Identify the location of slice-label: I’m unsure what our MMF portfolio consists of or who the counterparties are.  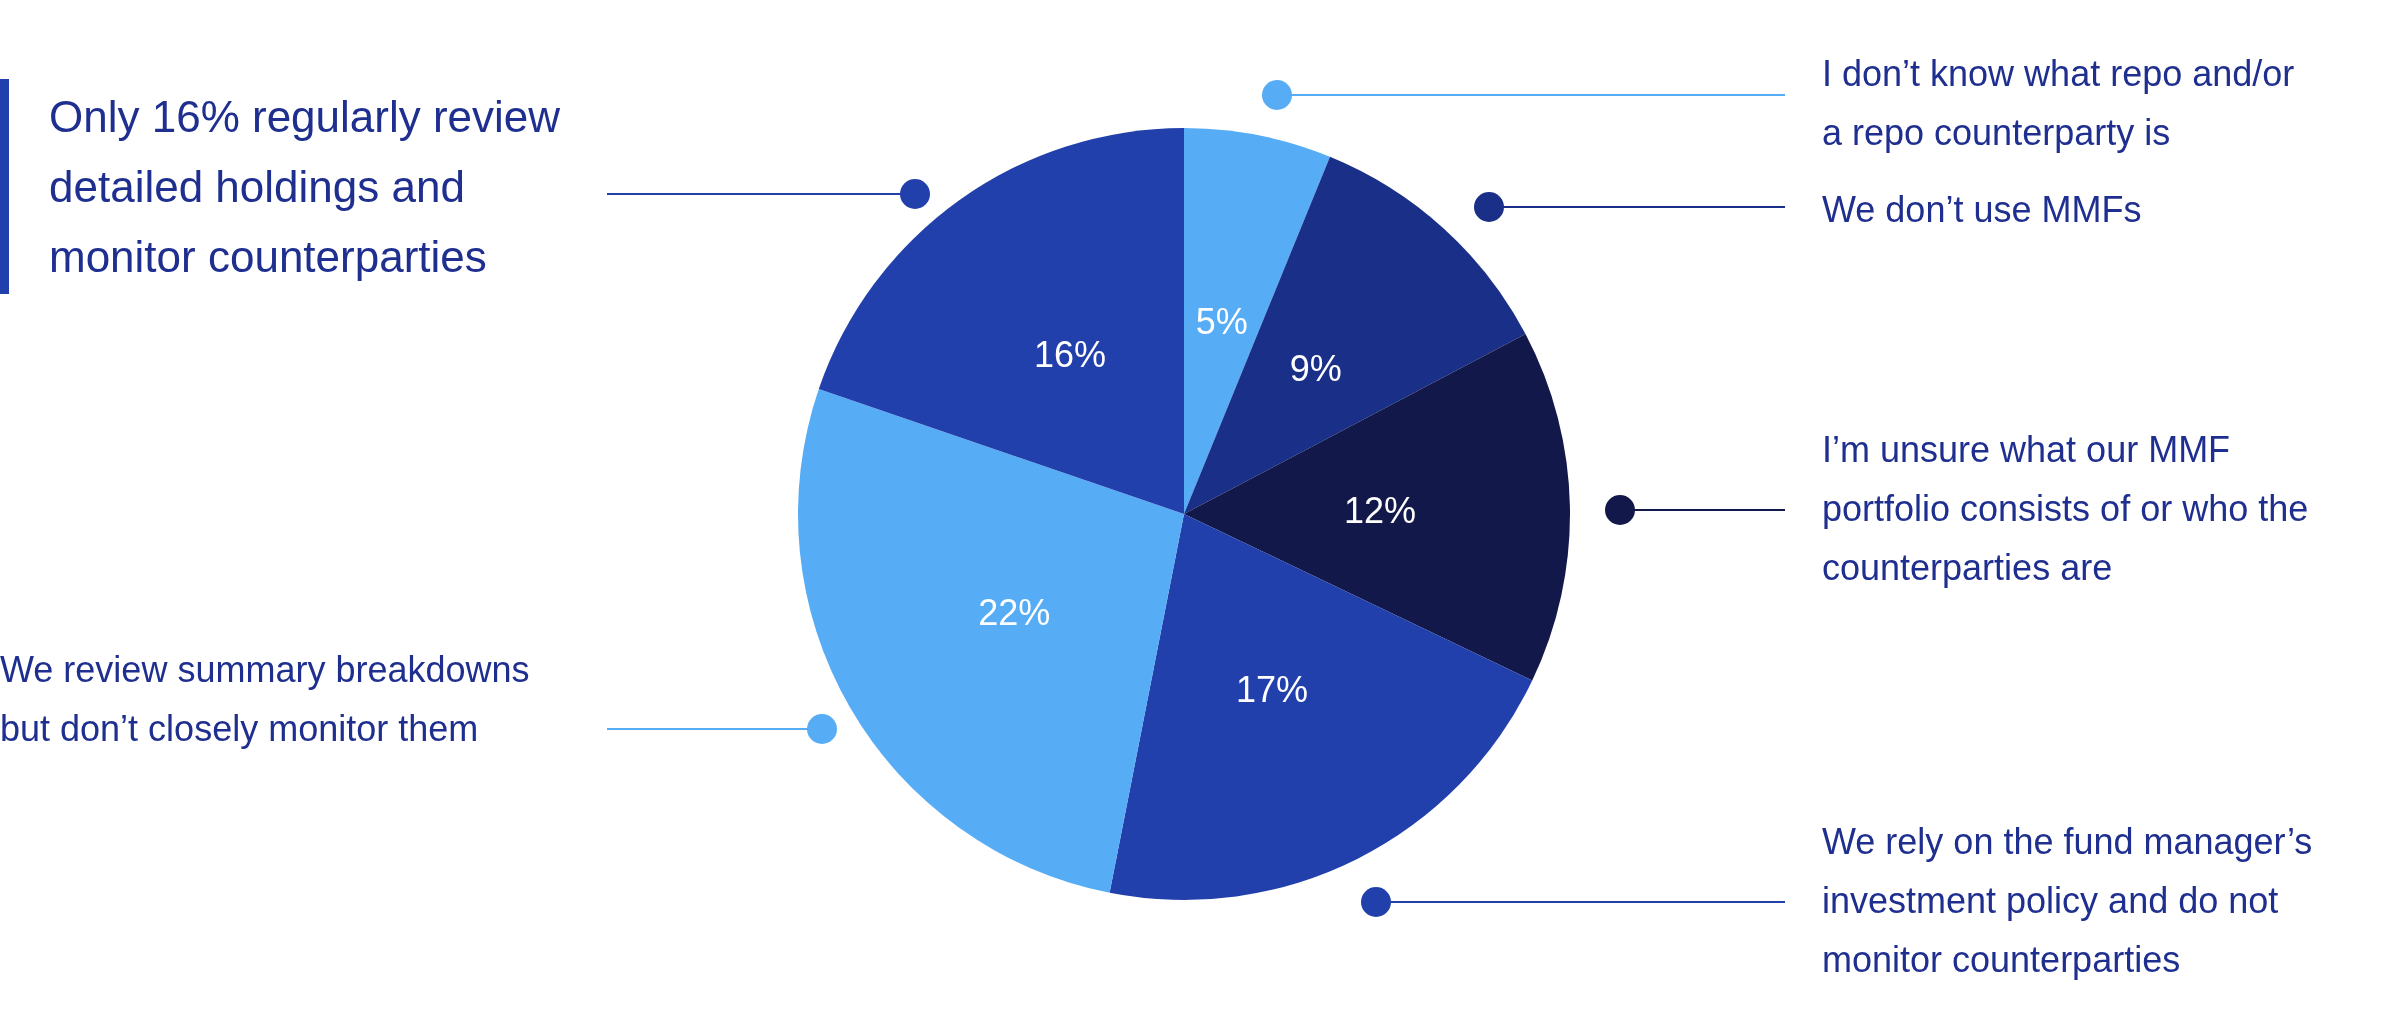
(2066, 509).